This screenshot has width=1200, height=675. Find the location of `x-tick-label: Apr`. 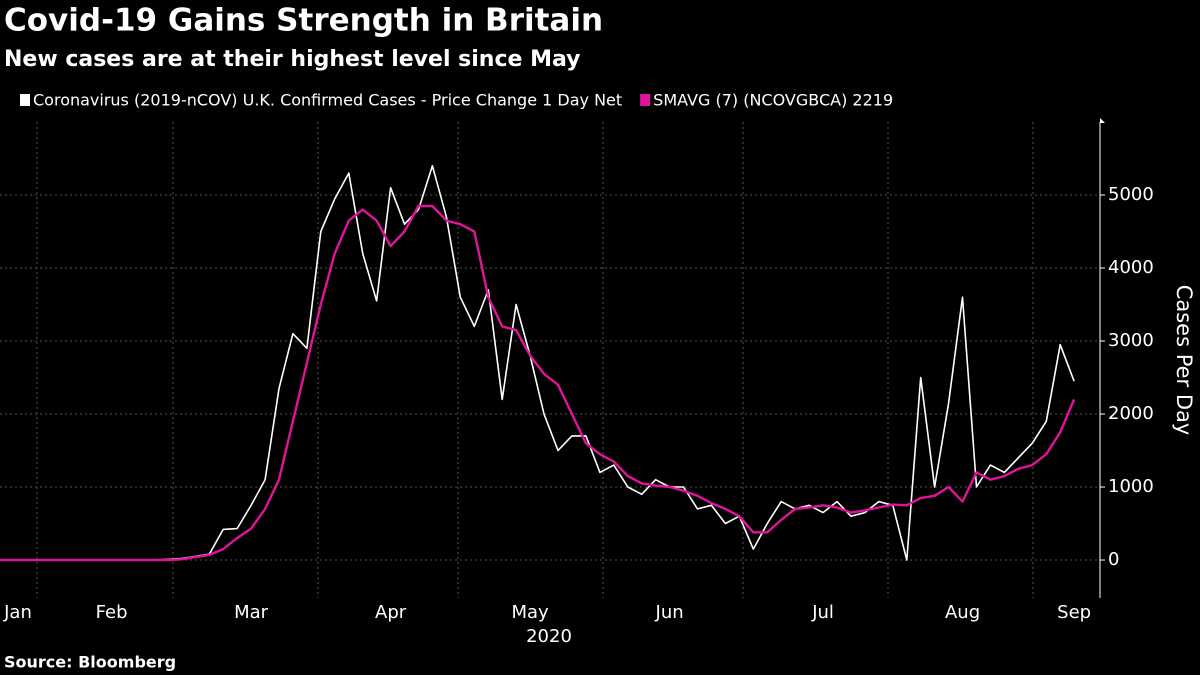

x-tick-label: Apr is located at coordinates (391, 612).